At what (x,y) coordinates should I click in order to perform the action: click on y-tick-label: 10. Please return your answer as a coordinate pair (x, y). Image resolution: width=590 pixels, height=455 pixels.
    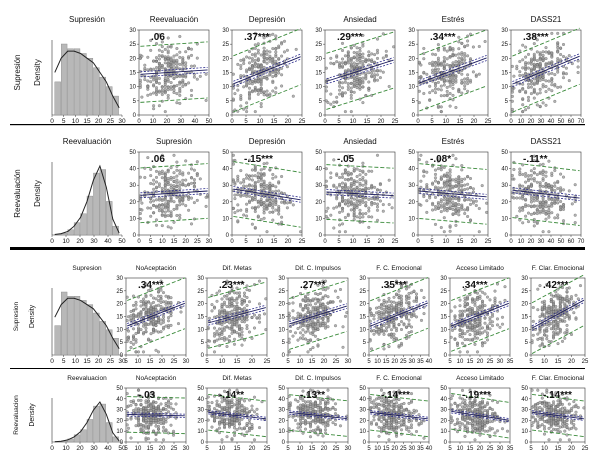
    Looking at the image, I should click on (132, 88).